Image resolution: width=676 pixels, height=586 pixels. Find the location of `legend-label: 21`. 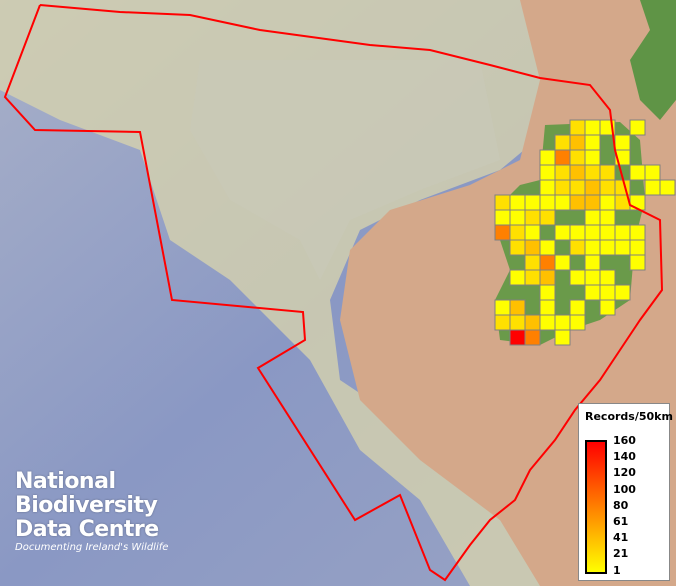

legend-label: 21 is located at coordinates (621, 554).